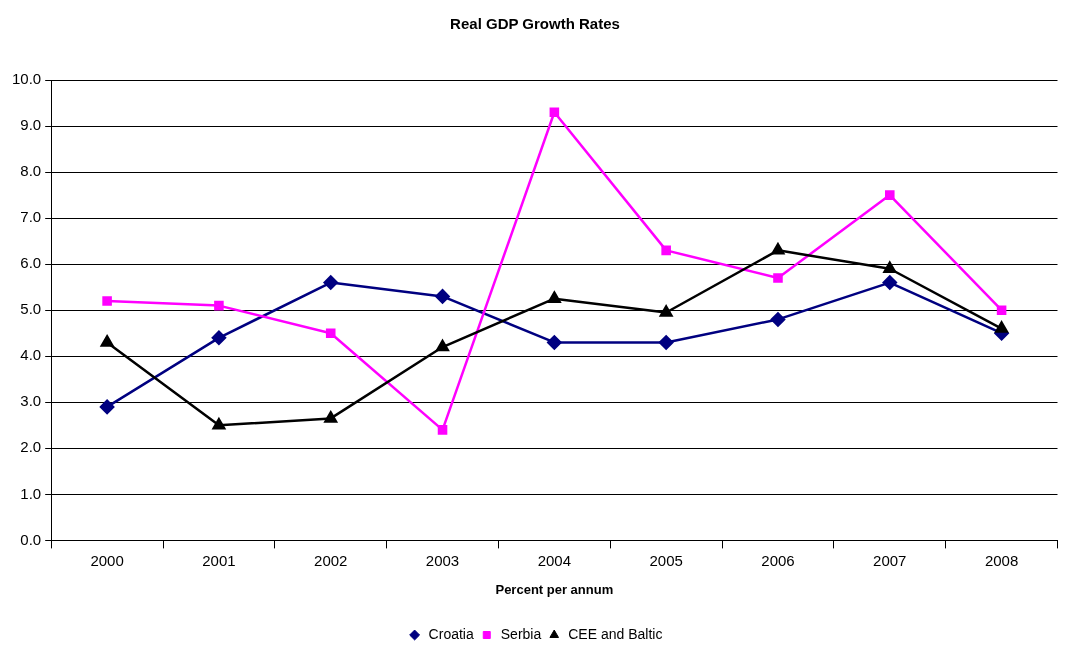 Image resolution: width=1066 pixels, height=658 pixels. Describe the element at coordinates (107, 560) in the screenshot. I see `x-tick-label: 2000` at that location.